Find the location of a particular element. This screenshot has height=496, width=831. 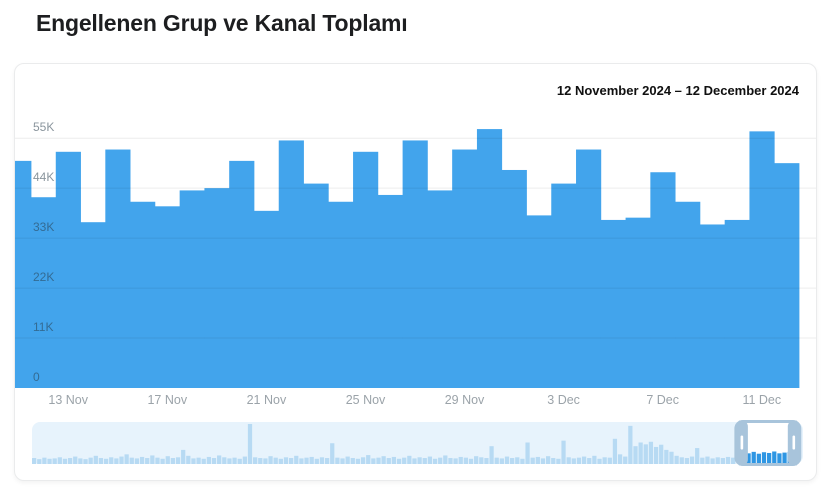

x-tick-label: 17 Nov is located at coordinates (167, 400).